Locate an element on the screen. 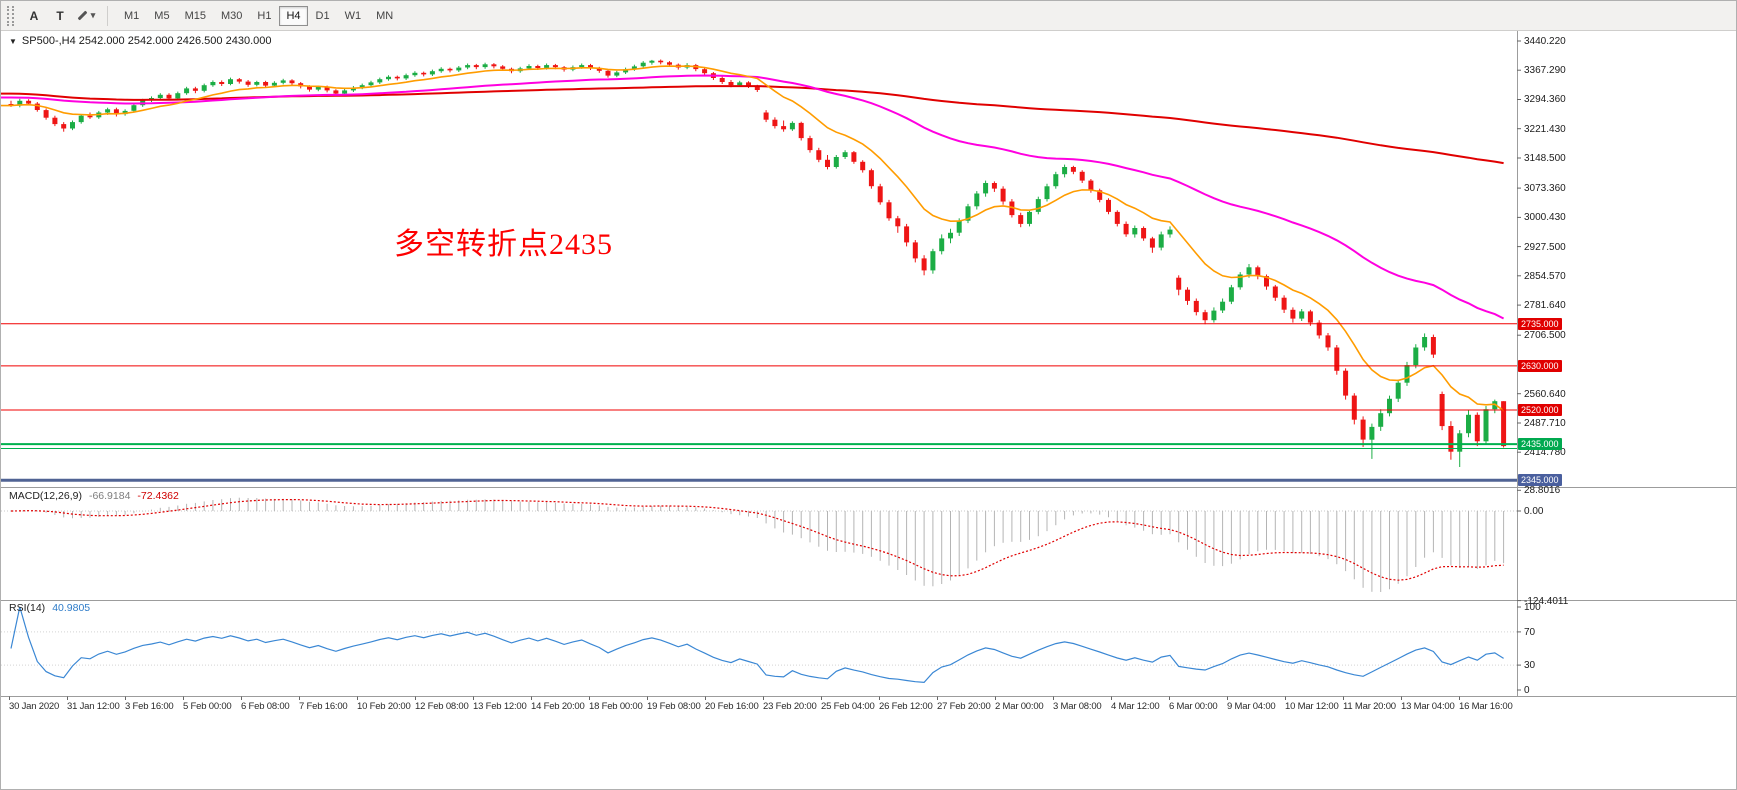  timeframe-button-m1: M1 is located at coordinates (131, 16).